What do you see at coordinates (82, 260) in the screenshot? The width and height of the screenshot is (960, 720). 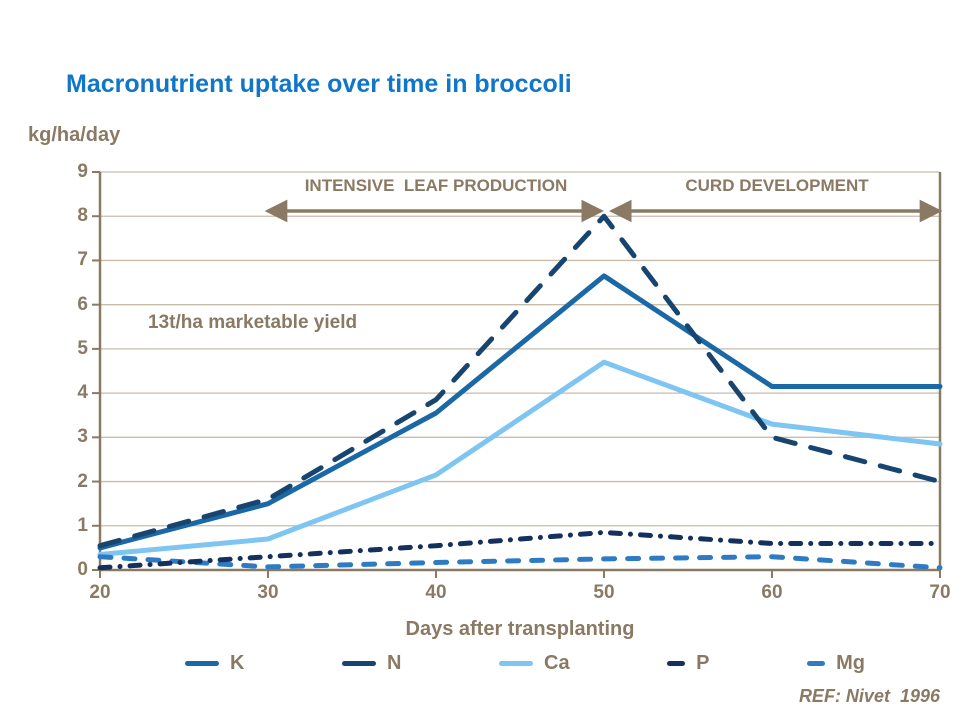 I see `y-tick-label-7: 7` at bounding box center [82, 260].